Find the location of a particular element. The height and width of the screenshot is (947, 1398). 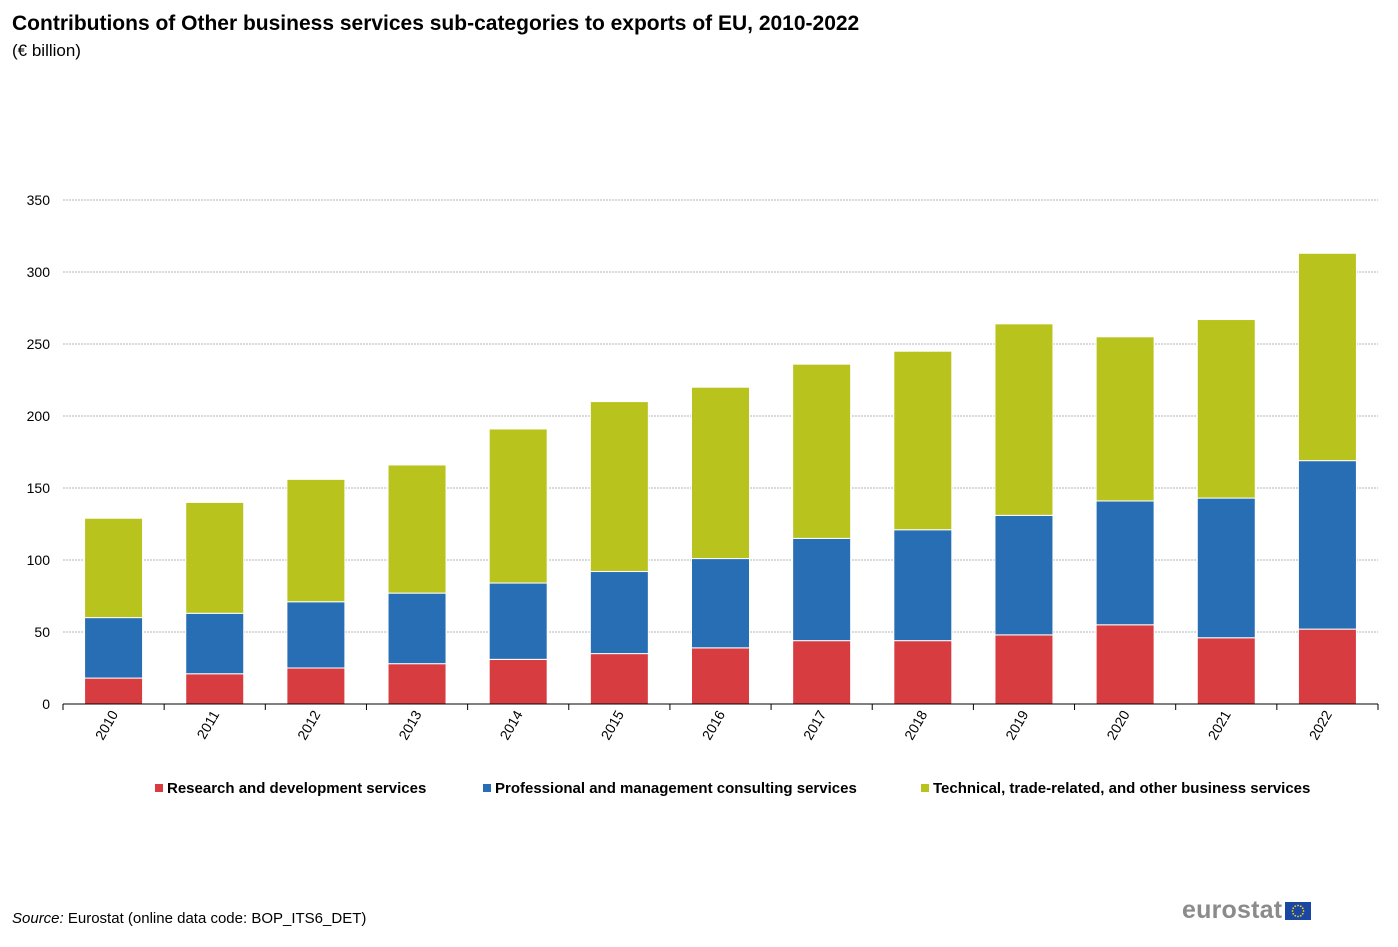

source-label: Source: is located at coordinates (38, 918).